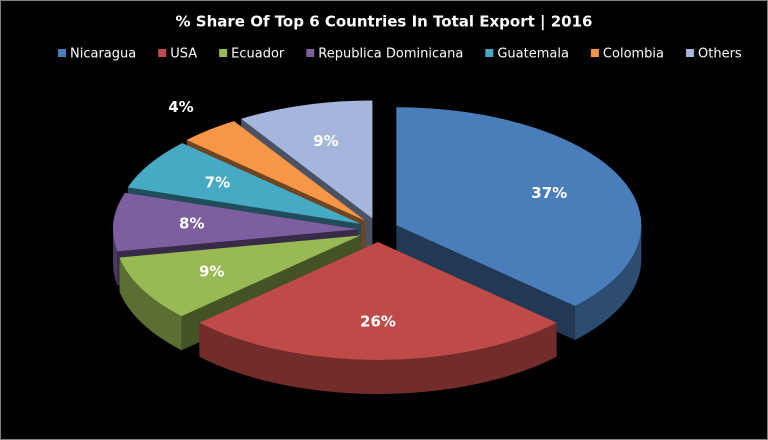 Image resolution: width=768 pixels, height=440 pixels. I want to click on data-label: 37%, so click(549, 193).